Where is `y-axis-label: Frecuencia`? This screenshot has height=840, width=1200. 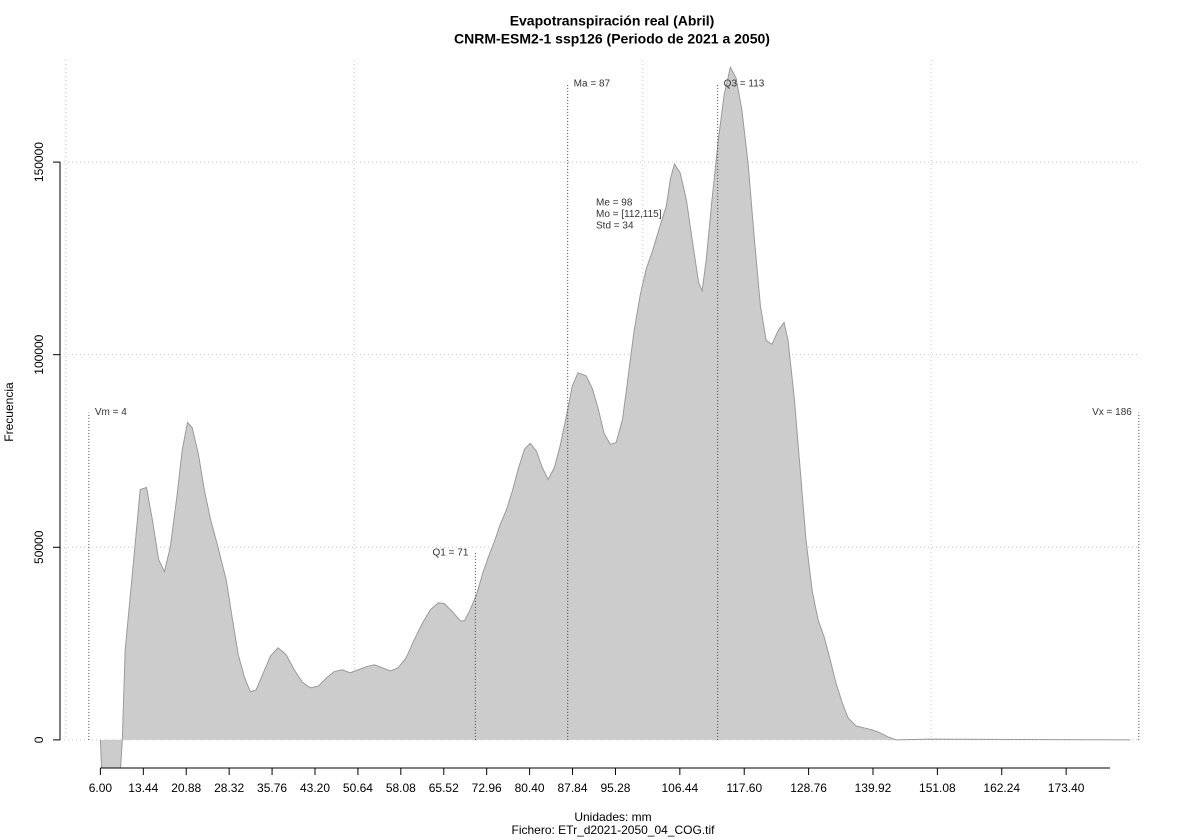
y-axis-label: Frecuencia is located at coordinates (9, 412).